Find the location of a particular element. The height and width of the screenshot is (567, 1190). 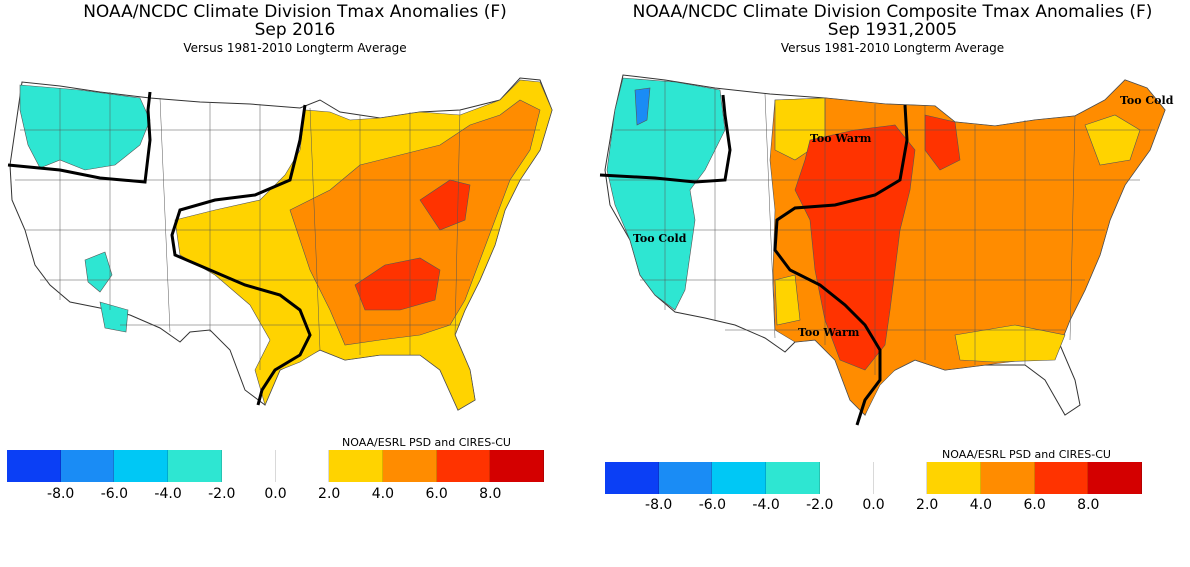

right-boundary-line-main is located at coordinates (841, 265).